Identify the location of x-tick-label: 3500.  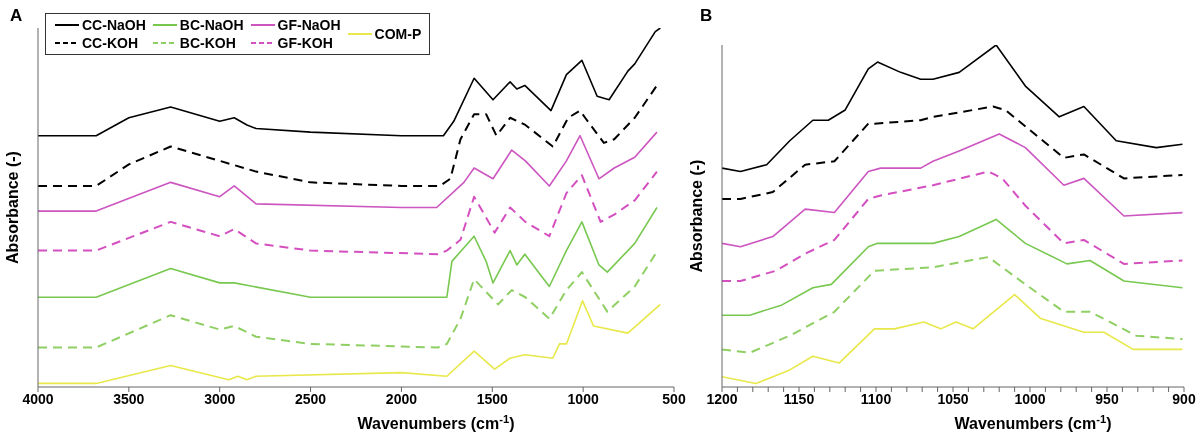
(129, 398).